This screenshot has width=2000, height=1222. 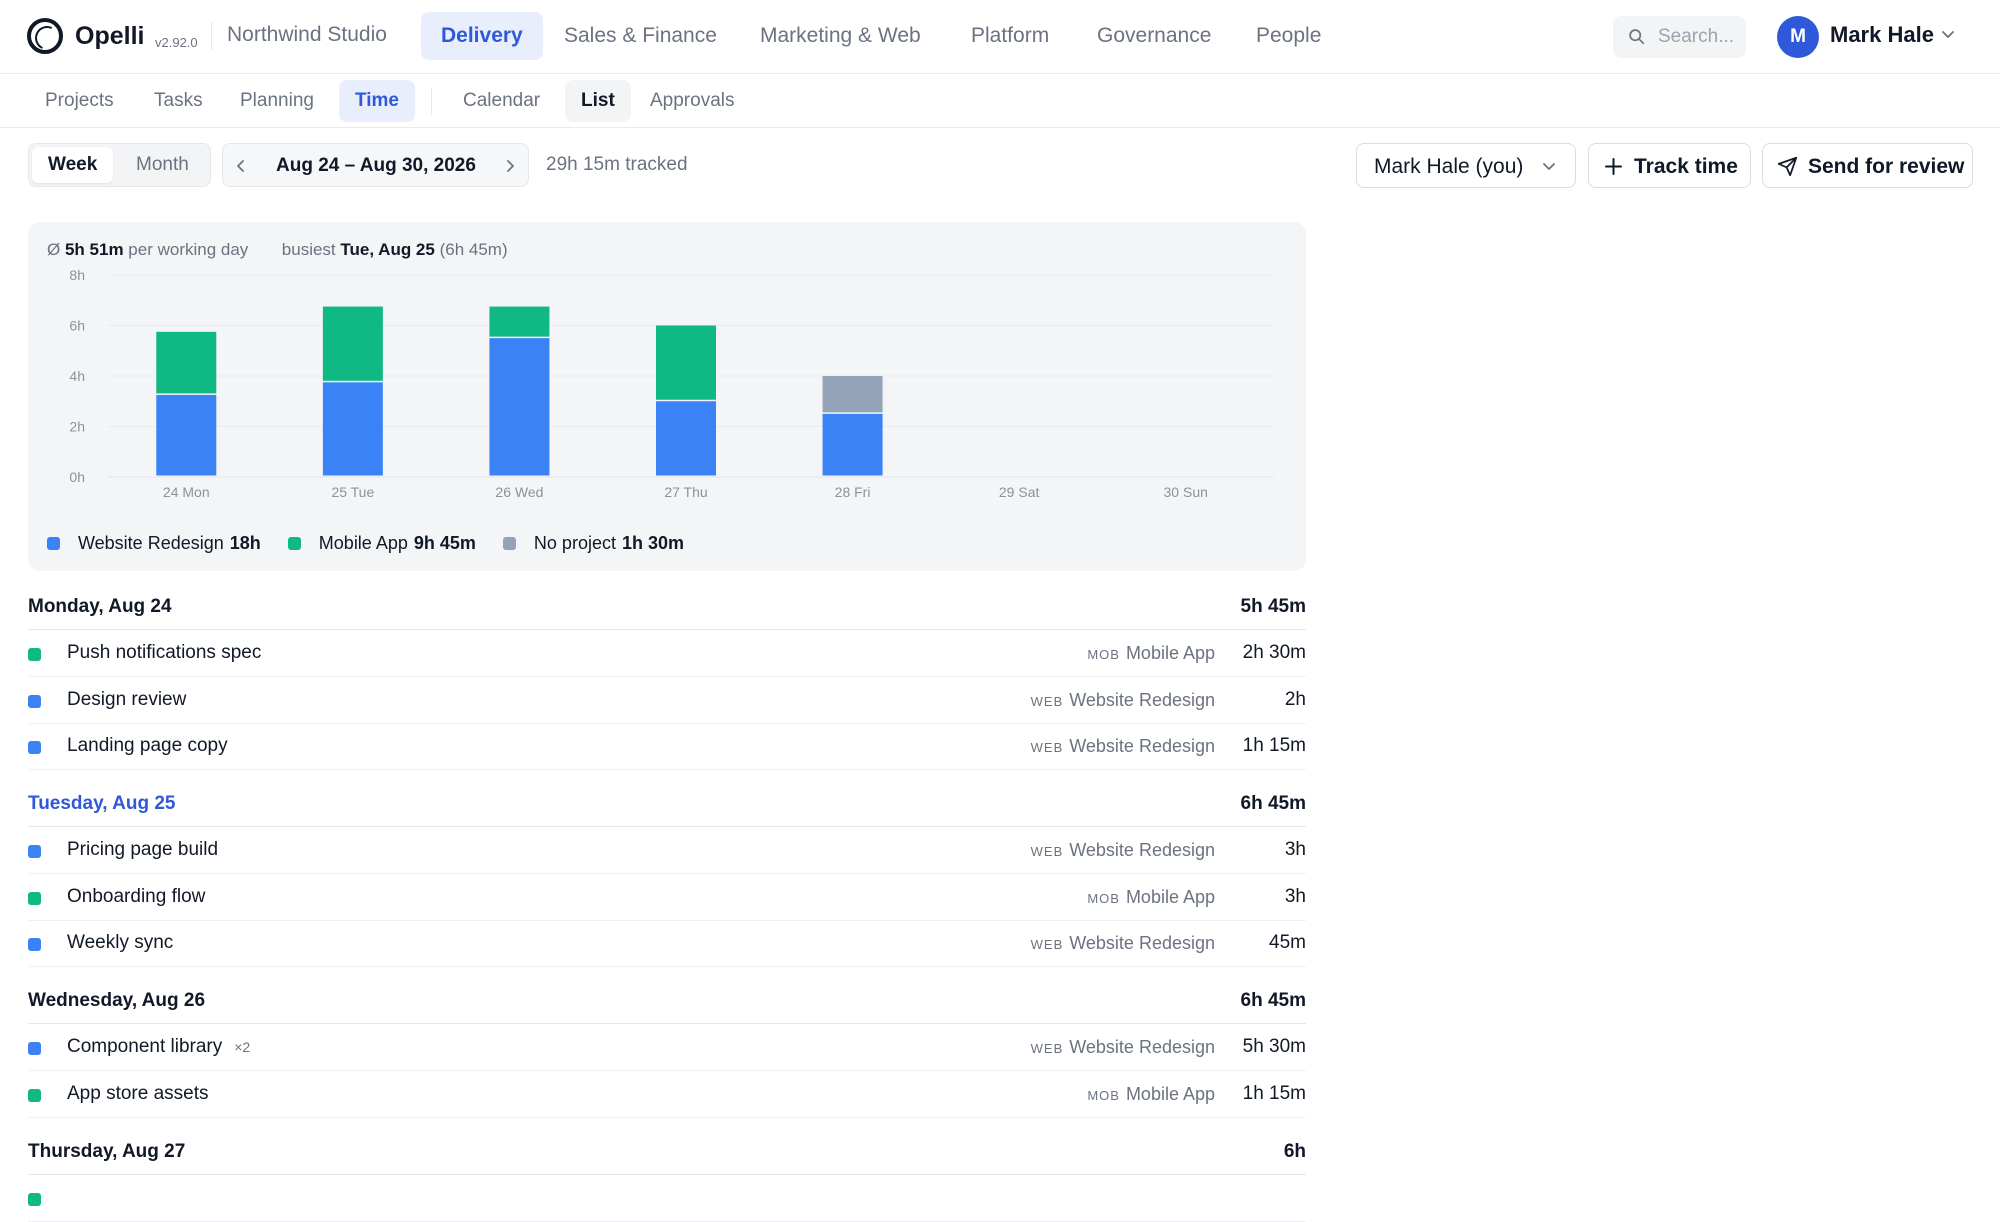 What do you see at coordinates (1289, 35) in the screenshot?
I see `nav-tab-people: People` at bounding box center [1289, 35].